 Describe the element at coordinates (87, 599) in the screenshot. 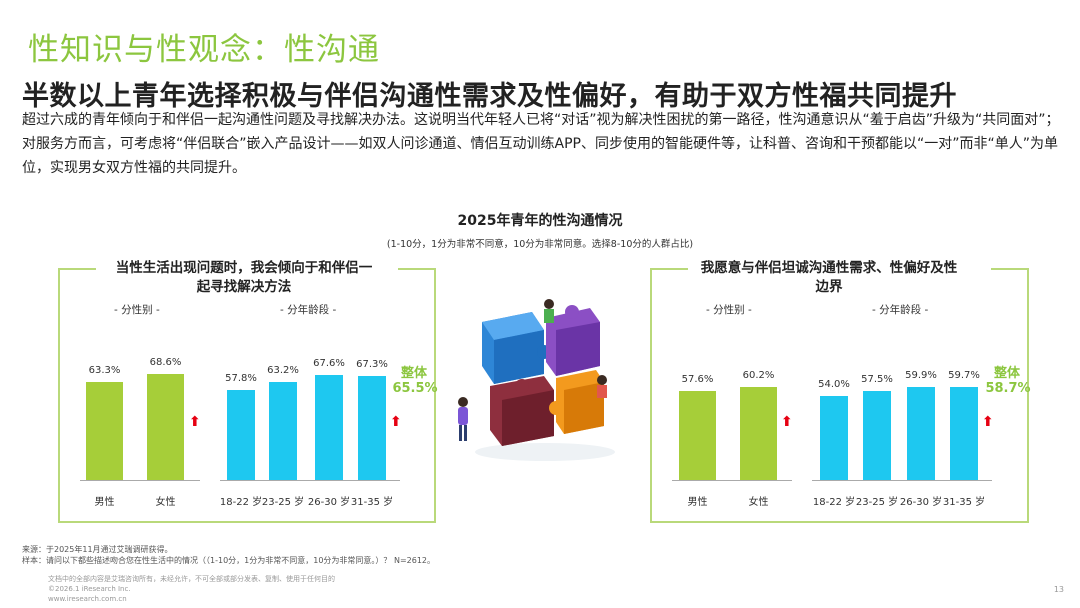

I see `website-link: www.iresearch.com.cn` at that location.